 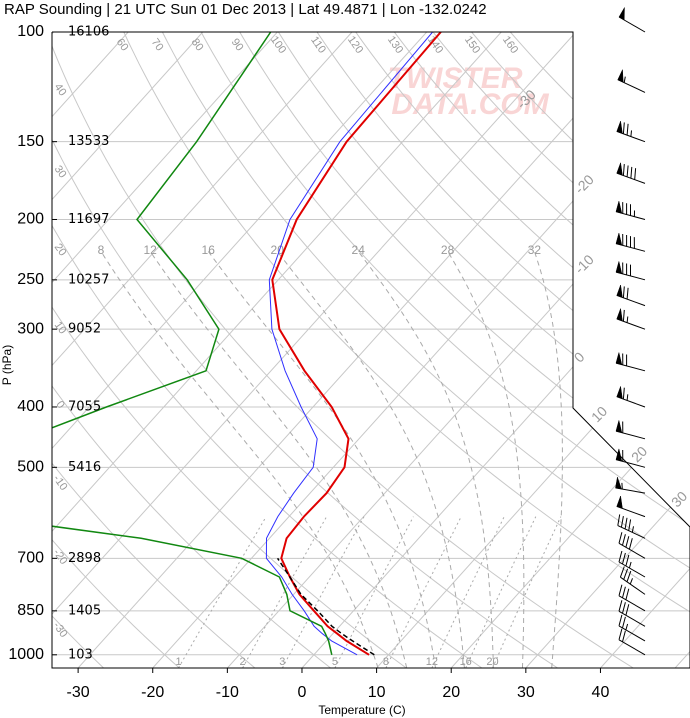 I want to click on profile-line, so click(x=325, y=606).